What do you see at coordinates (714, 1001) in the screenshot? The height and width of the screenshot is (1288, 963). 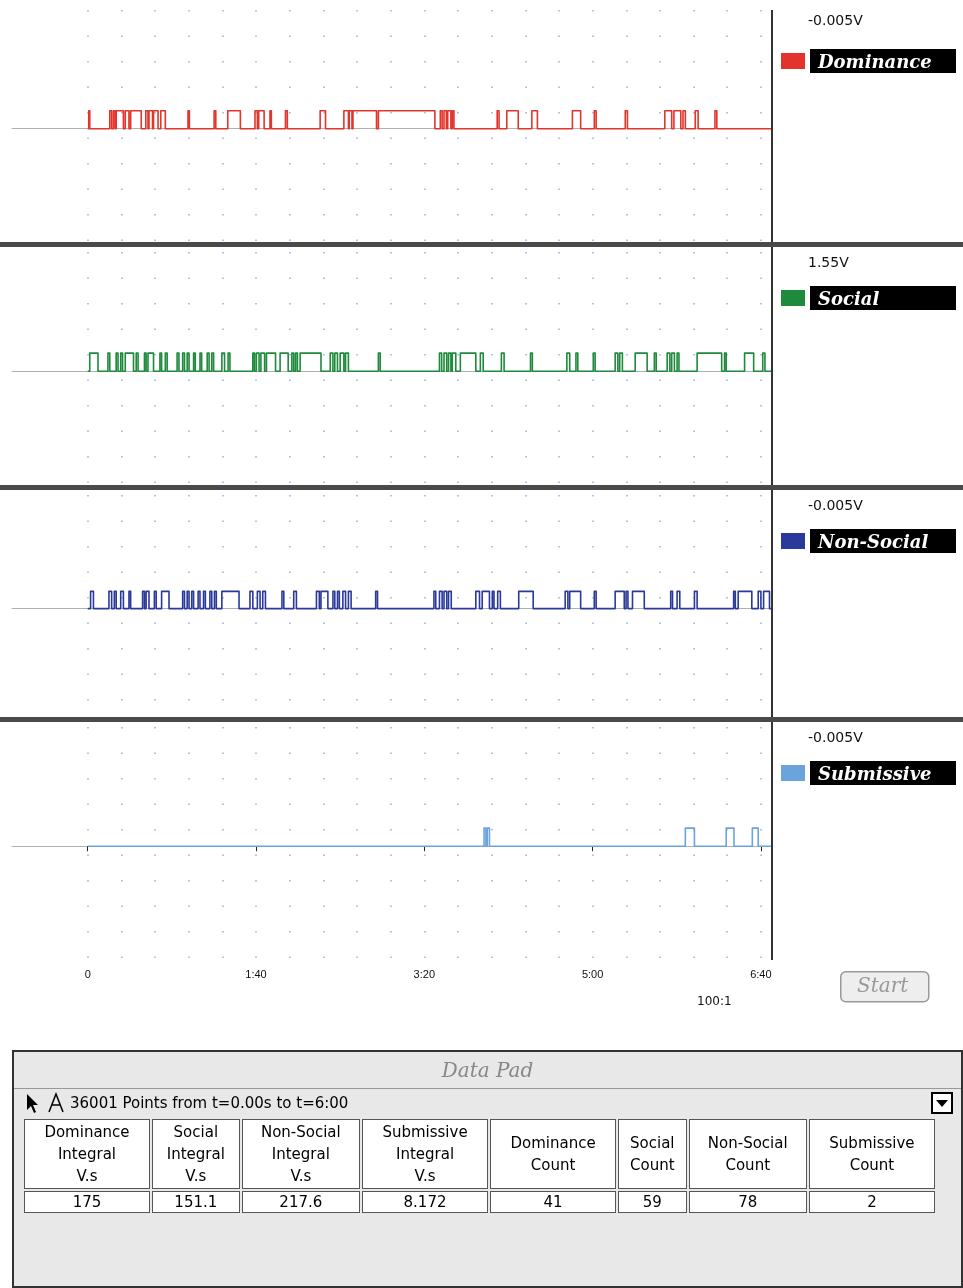 I see `text: 100:1` at bounding box center [714, 1001].